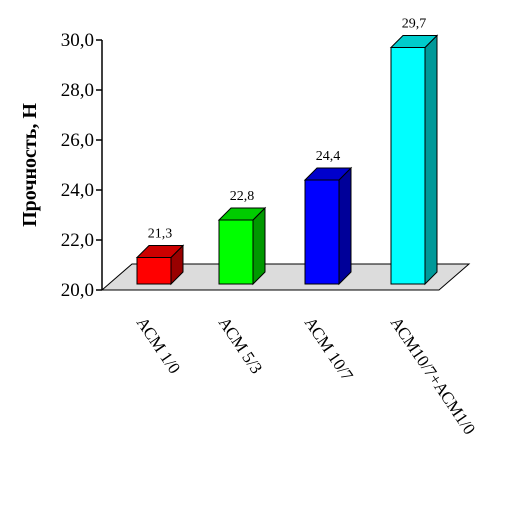 Image resolution: width=512 pixels, height=520 pixels. I want to click on data-label: 29,7, so click(414, 24).